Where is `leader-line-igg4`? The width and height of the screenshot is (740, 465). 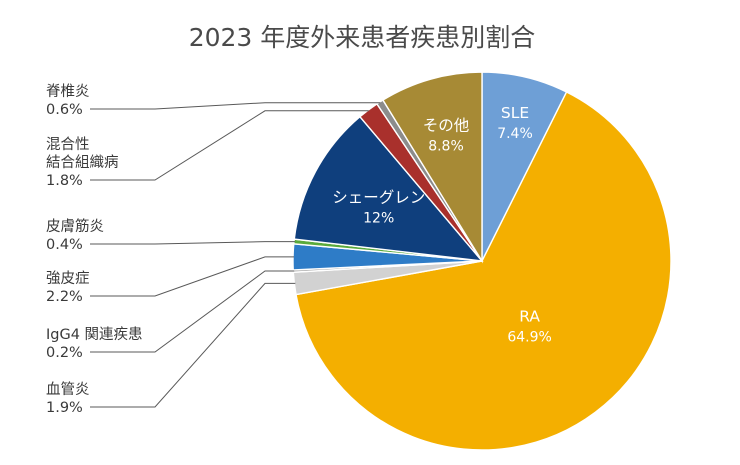
leader-line-igg4 is located at coordinates (192, 311).